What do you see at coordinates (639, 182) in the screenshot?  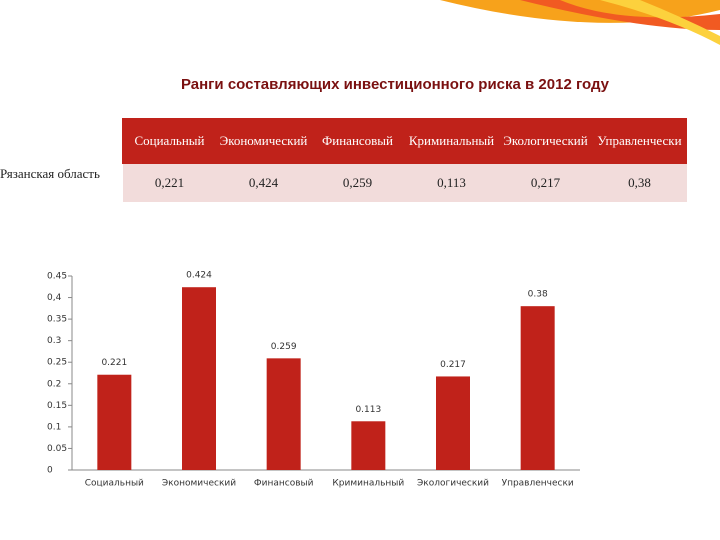 I see `cell: 0,38` at bounding box center [639, 182].